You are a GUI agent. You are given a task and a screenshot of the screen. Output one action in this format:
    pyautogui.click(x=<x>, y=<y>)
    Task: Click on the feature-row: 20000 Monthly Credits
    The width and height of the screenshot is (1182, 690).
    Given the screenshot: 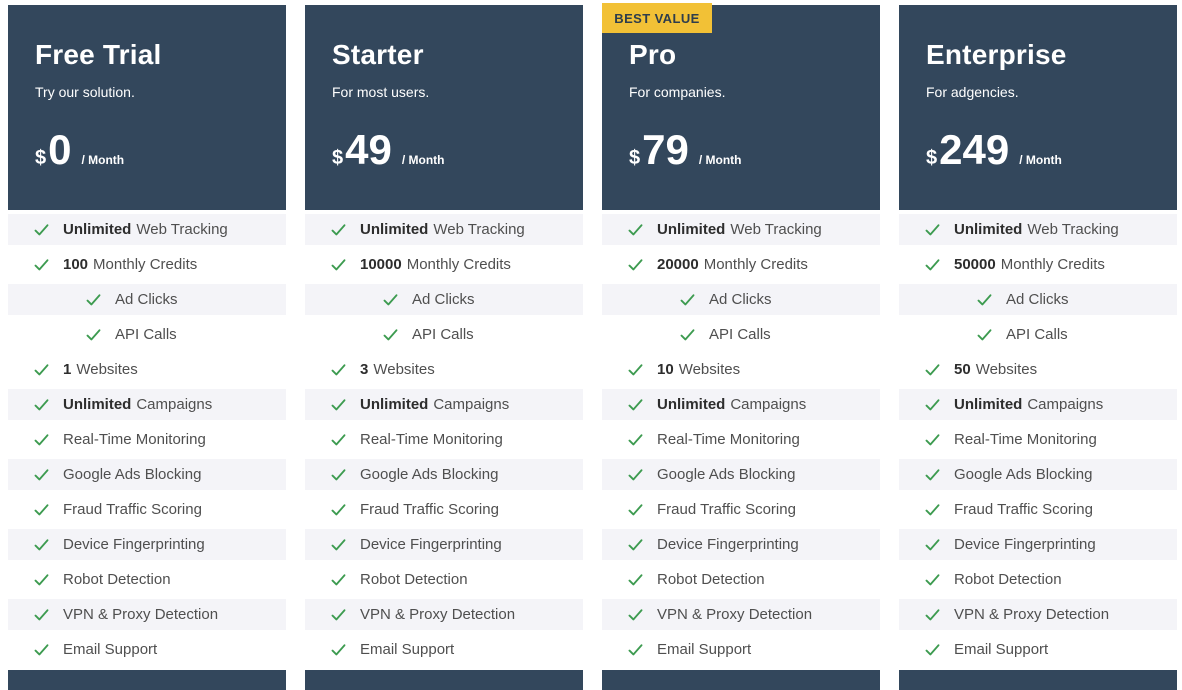 What is the action you would take?
    pyautogui.click(x=741, y=264)
    